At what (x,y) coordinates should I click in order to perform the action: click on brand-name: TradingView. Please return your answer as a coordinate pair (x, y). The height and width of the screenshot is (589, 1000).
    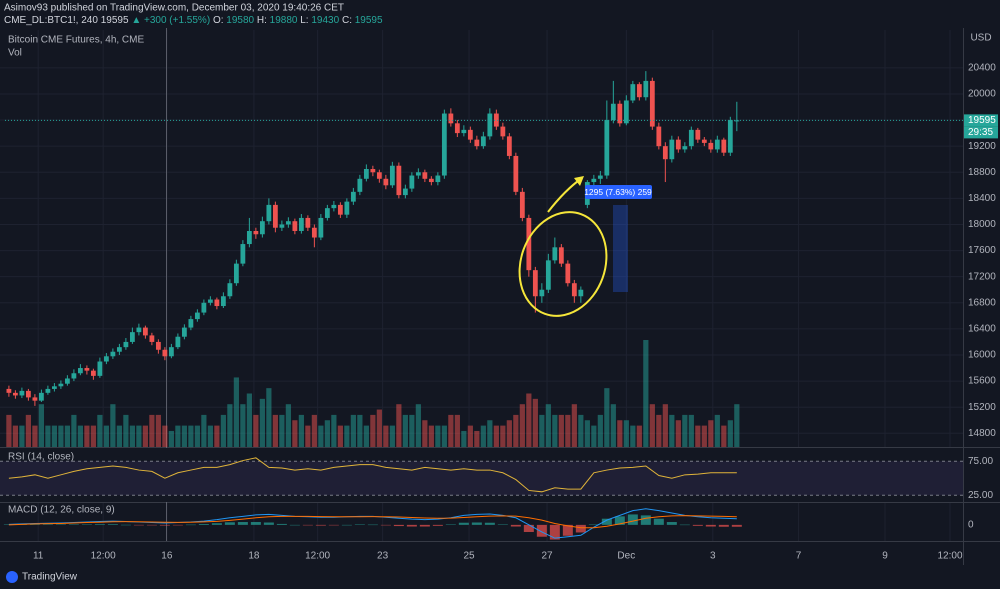
    Looking at the image, I should click on (50, 577).